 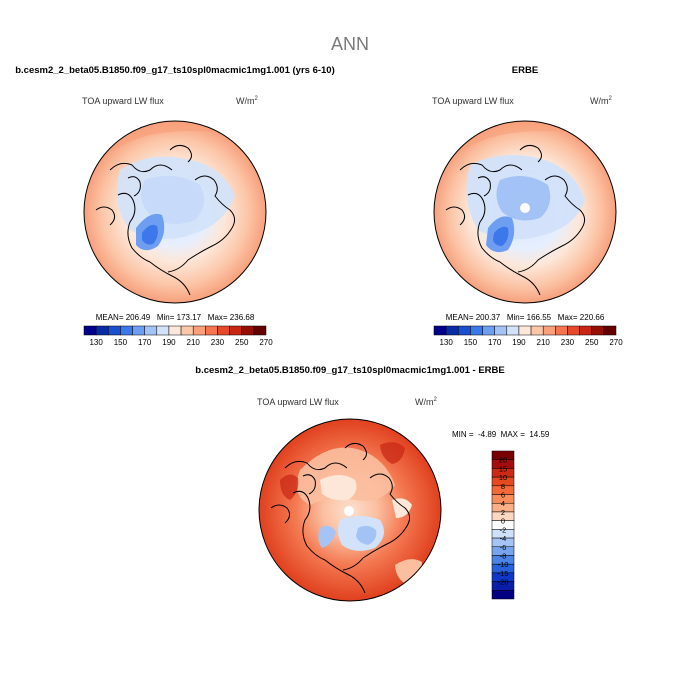 What do you see at coordinates (503, 468) in the screenshot?
I see `colorbar-label: 15` at bounding box center [503, 468].